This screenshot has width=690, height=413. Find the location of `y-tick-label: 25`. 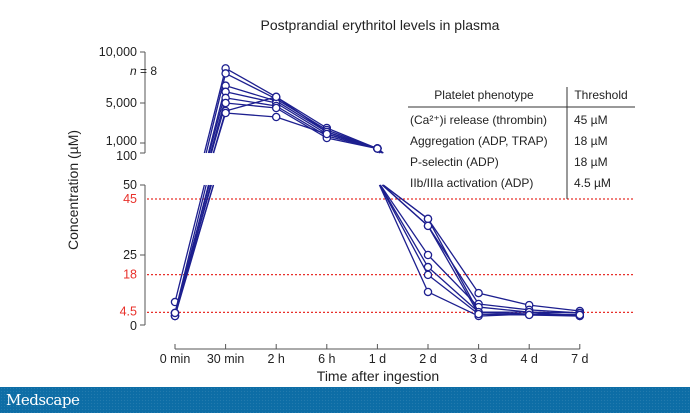

y-tick-label: 25 is located at coordinates (130, 255).